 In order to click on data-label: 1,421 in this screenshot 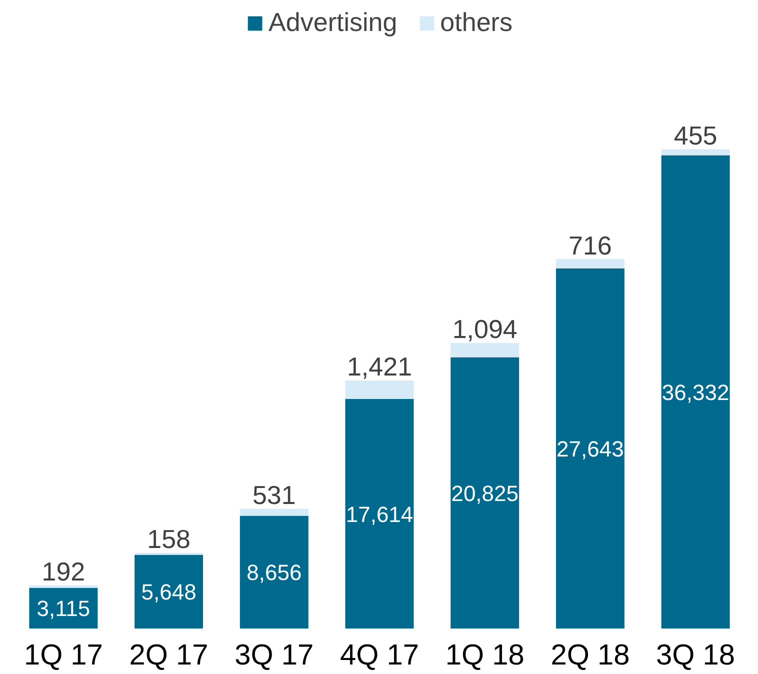, I will do `click(379, 367)`.